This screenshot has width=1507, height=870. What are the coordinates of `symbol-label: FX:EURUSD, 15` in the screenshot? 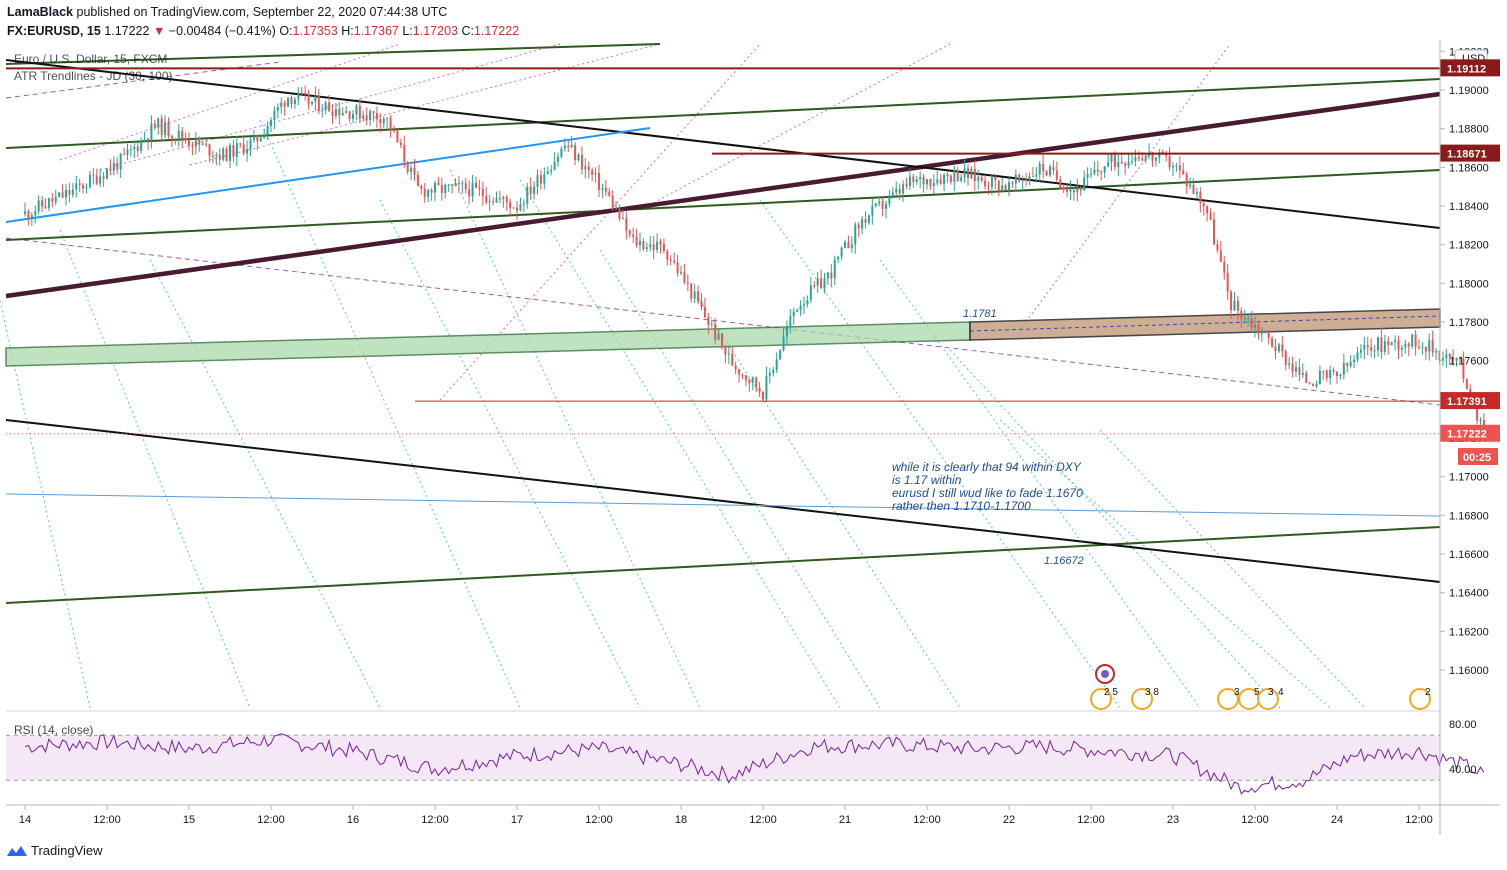 It's located at (54, 31).